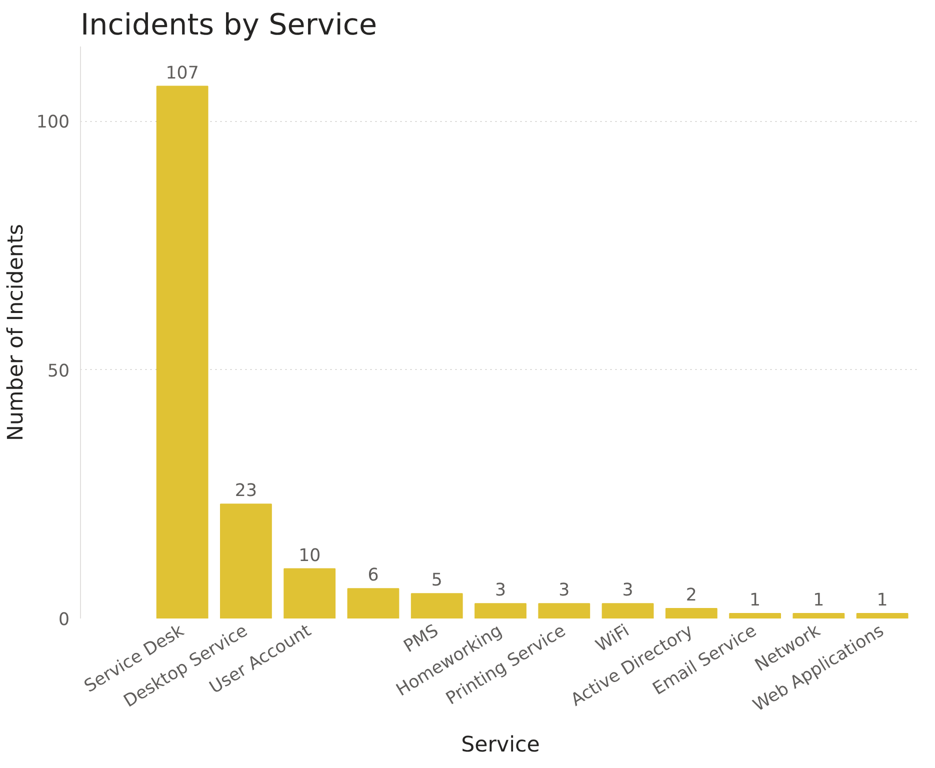 This screenshot has width=935, height=768. What do you see at coordinates (691, 596) in the screenshot?
I see `data-label: 2` at bounding box center [691, 596].